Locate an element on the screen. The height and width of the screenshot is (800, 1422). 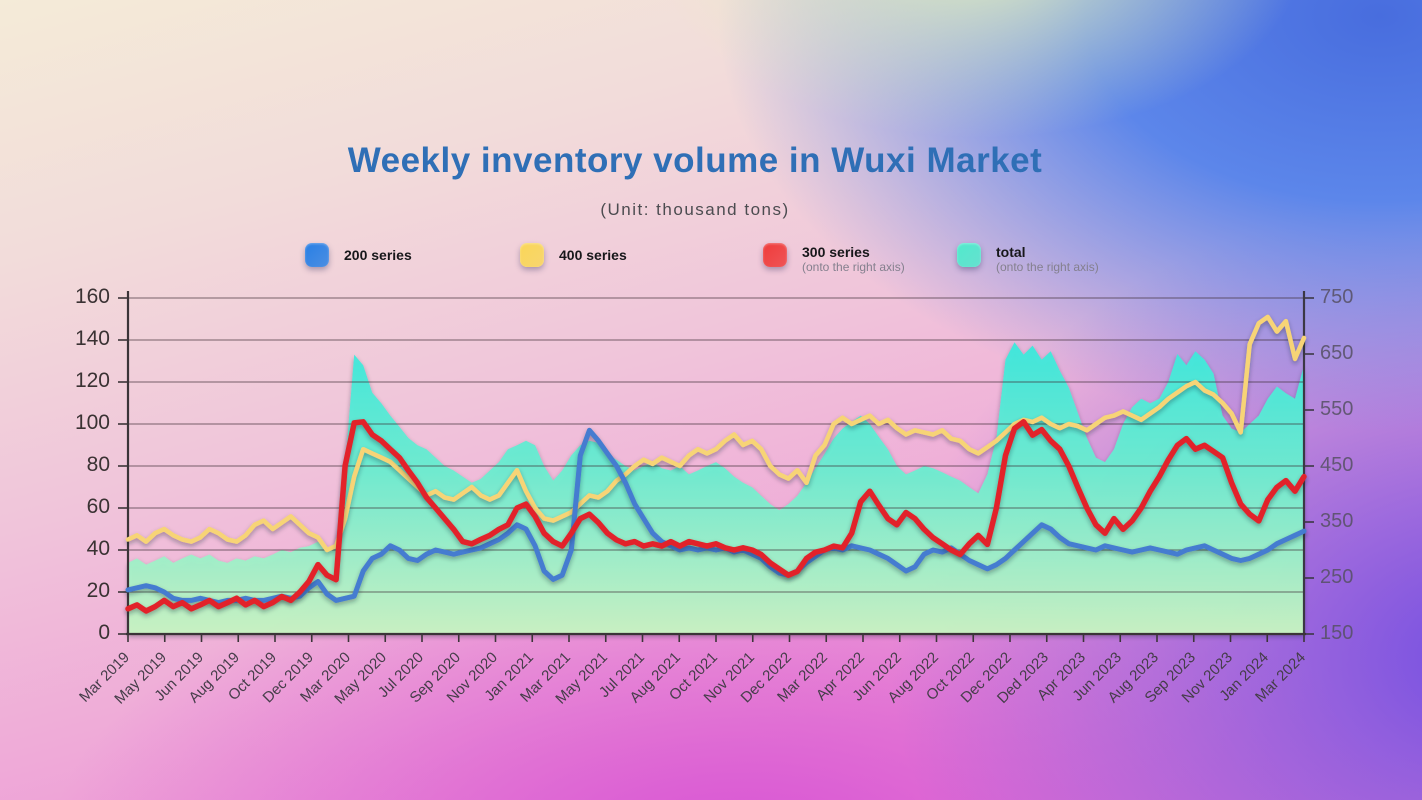
y-axis-left-label: 80 is located at coordinates (98, 464).